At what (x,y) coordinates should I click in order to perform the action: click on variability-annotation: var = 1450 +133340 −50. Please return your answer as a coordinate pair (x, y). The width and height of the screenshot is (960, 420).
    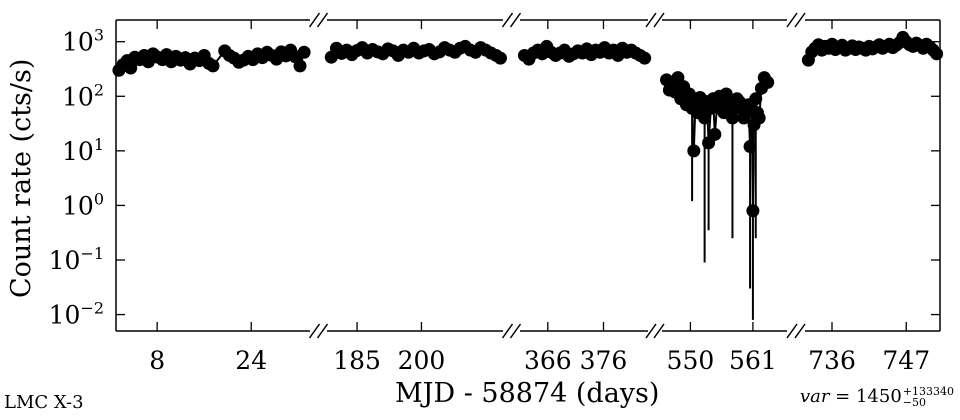
    Looking at the image, I should click on (877, 397).